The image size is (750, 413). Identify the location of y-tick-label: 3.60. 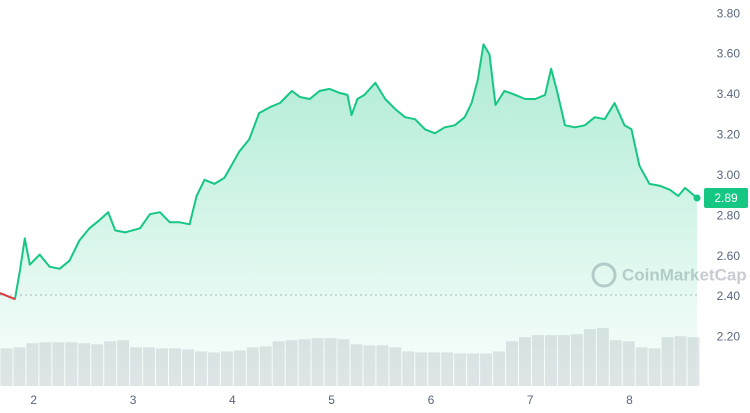
(729, 54).